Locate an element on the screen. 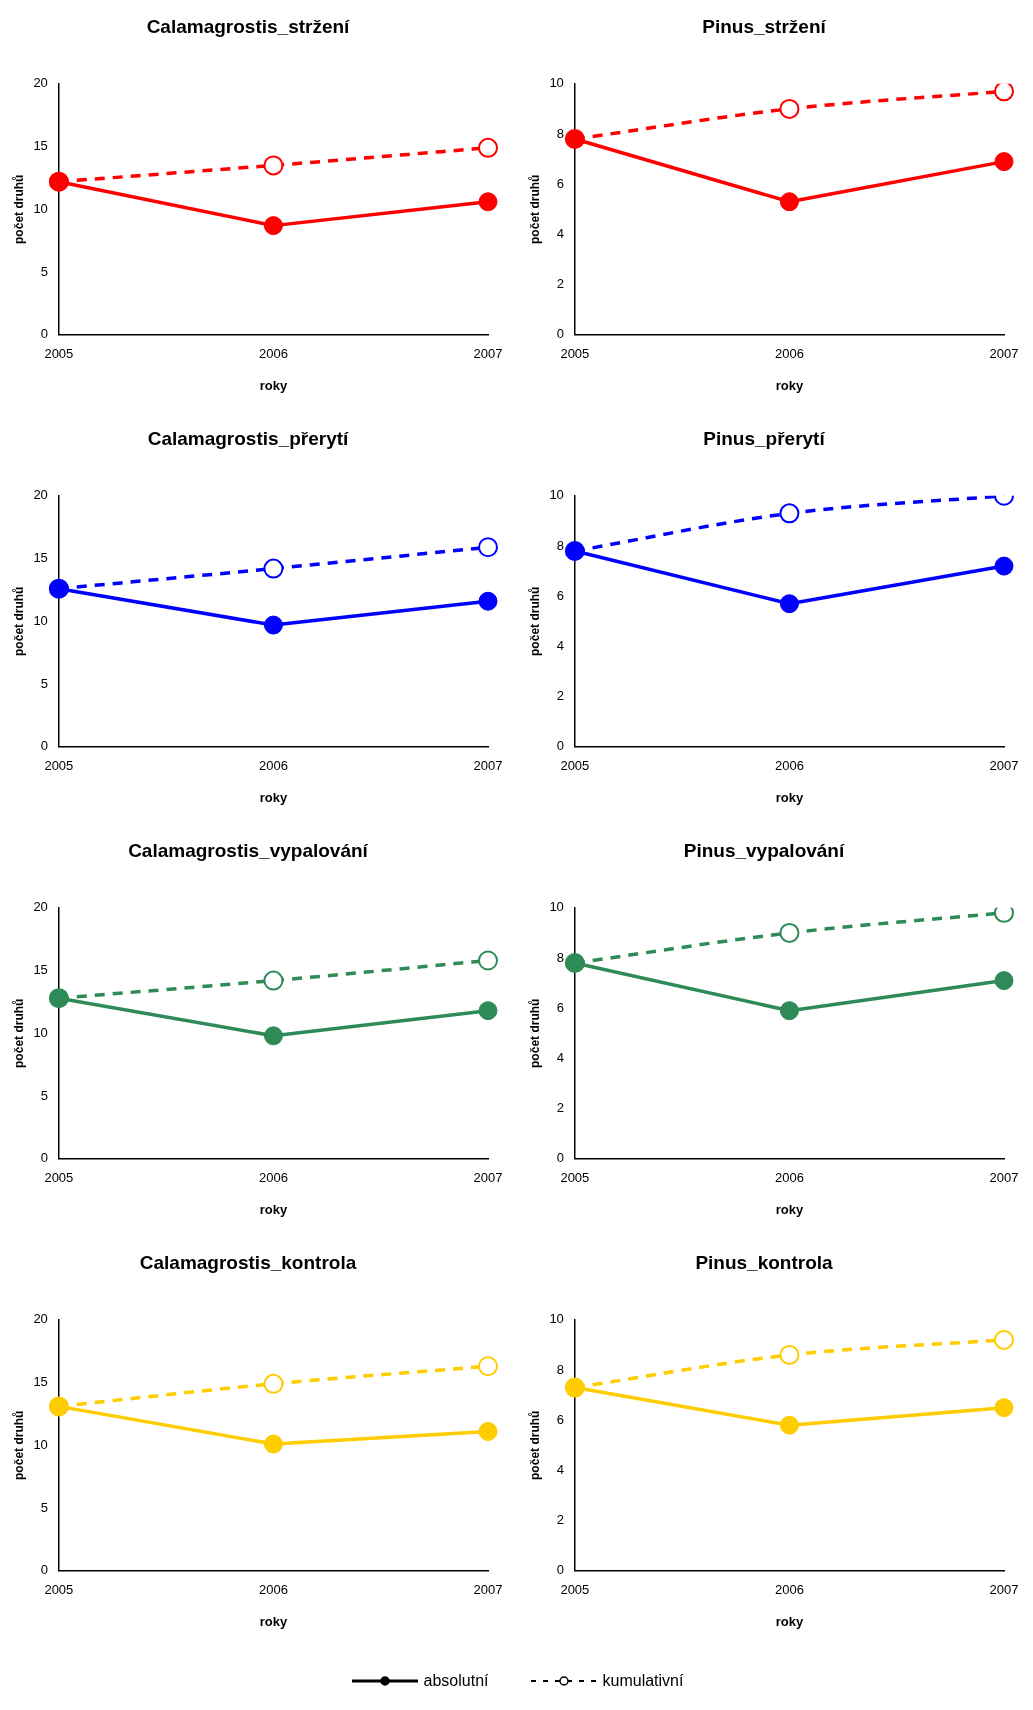 The width and height of the screenshot is (1033, 1710). chart-title: Calamagrostis_kontrola is located at coordinates (248, 1262).